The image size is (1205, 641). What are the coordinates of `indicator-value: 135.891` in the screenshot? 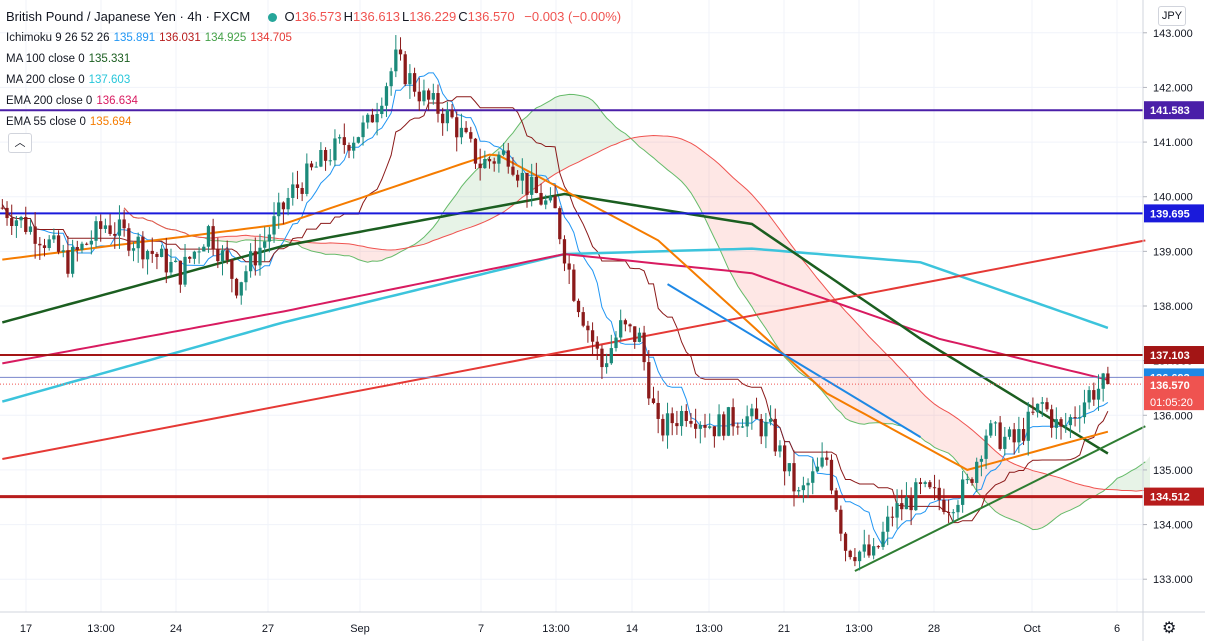 It's located at (134, 38).